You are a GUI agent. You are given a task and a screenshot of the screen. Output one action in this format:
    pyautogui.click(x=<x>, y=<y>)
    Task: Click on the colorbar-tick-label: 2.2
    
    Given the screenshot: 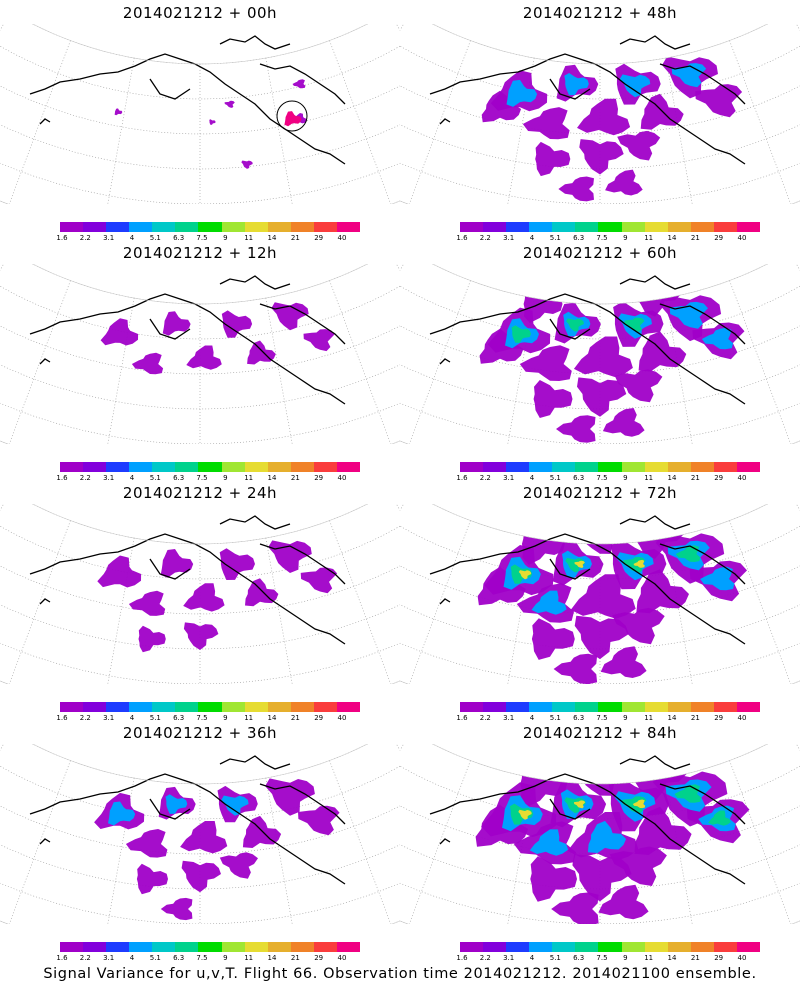 What is the action you would take?
    pyautogui.click(x=485, y=958)
    